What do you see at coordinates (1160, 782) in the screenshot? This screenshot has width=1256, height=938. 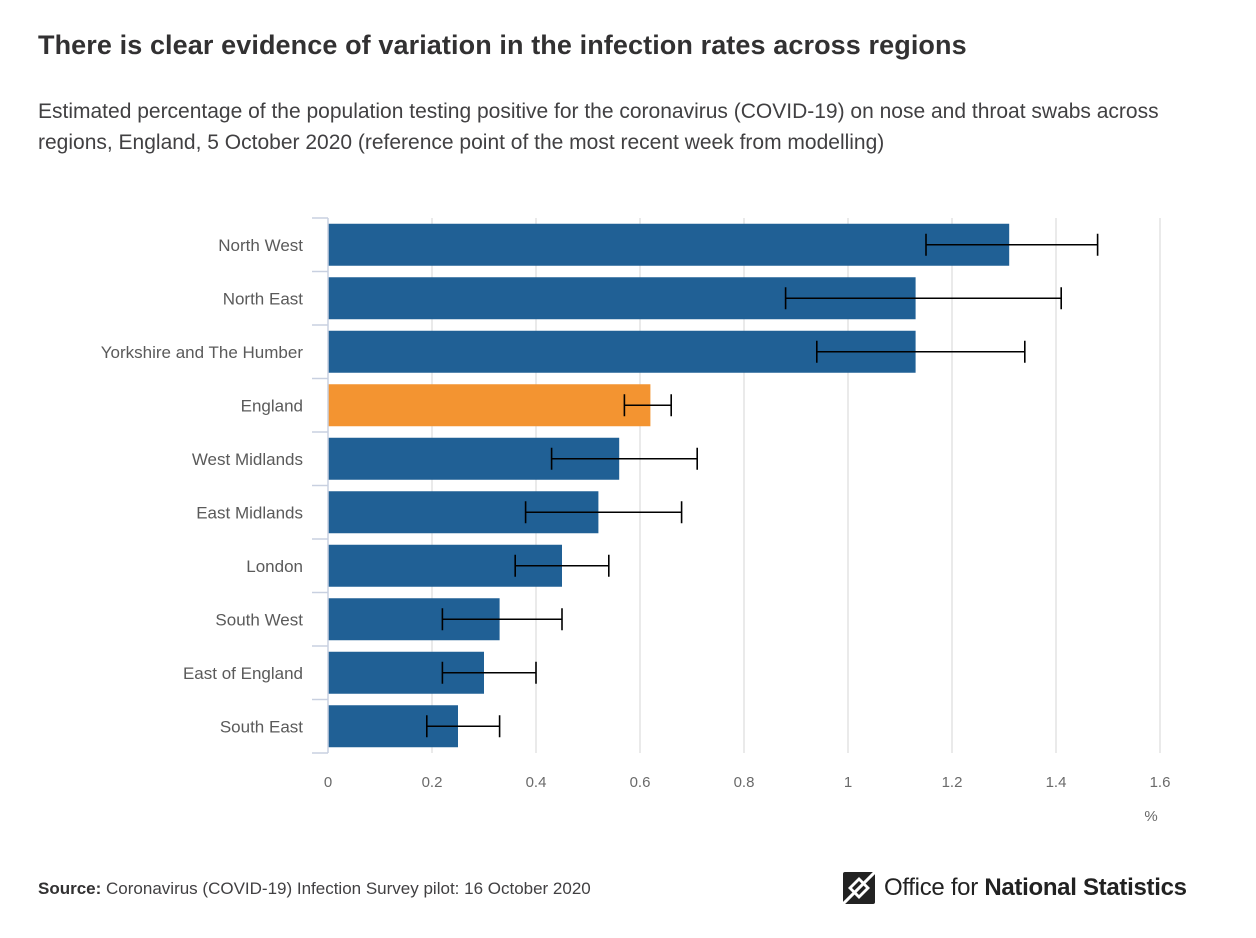 I see `x-tick-label: 1.6` at bounding box center [1160, 782].